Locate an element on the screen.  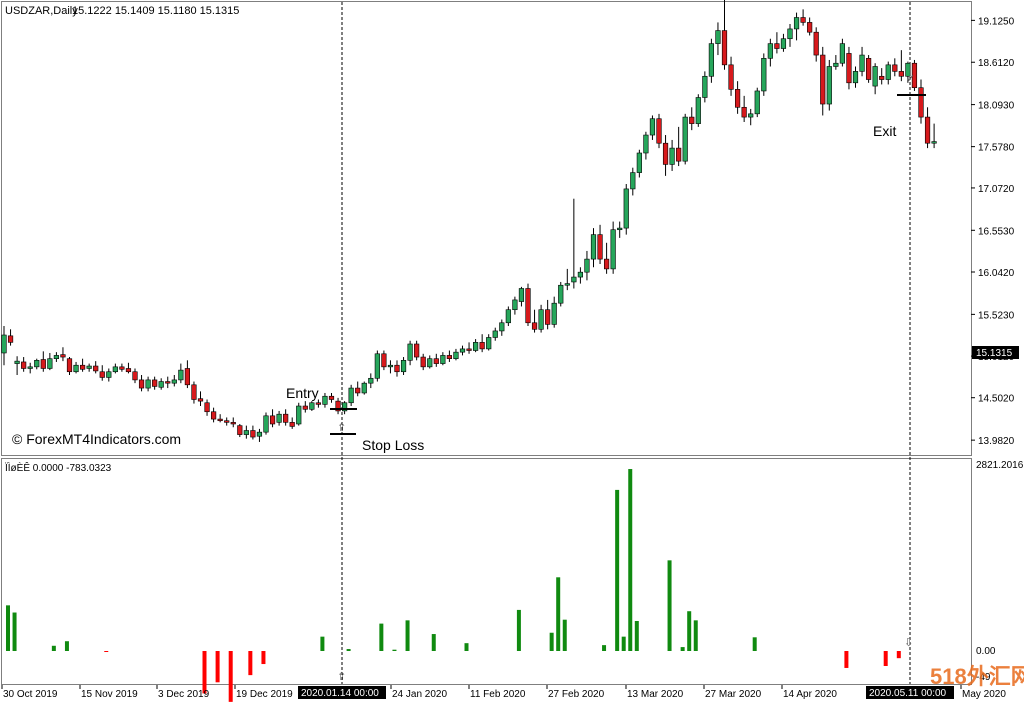
watermark-right: 518外汇网 is located at coordinates (977, 676).